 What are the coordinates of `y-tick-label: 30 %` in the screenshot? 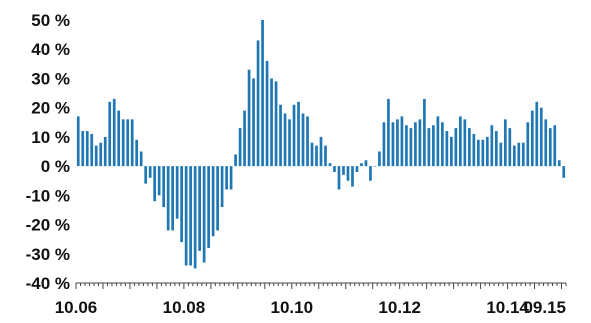 It's located at (50, 78).